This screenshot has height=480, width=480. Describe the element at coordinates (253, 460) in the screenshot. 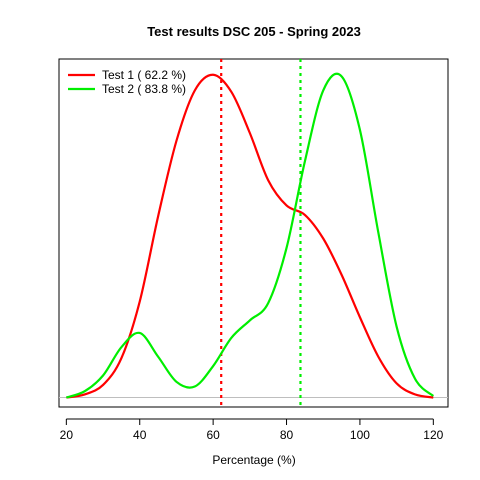

I see `x-axis-label: Percentage (%)` at that location.